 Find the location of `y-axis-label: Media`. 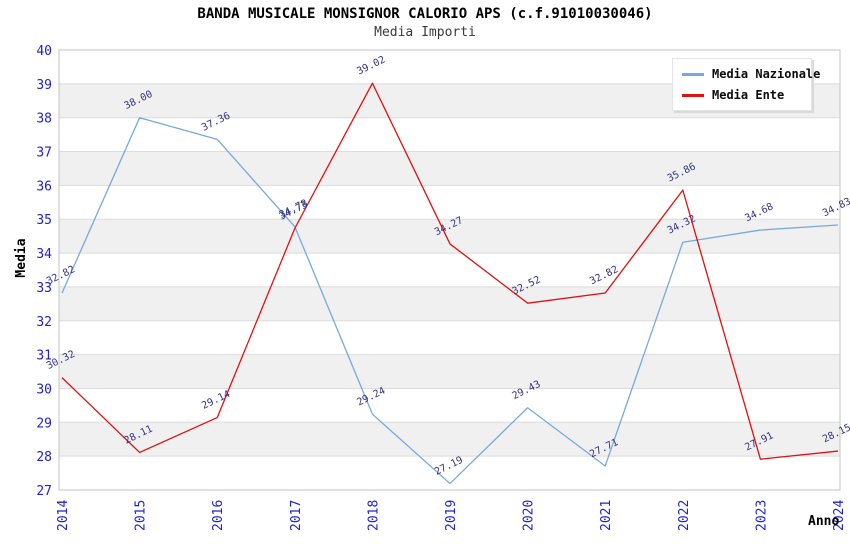

y-axis-label: Media is located at coordinates (21, 258).